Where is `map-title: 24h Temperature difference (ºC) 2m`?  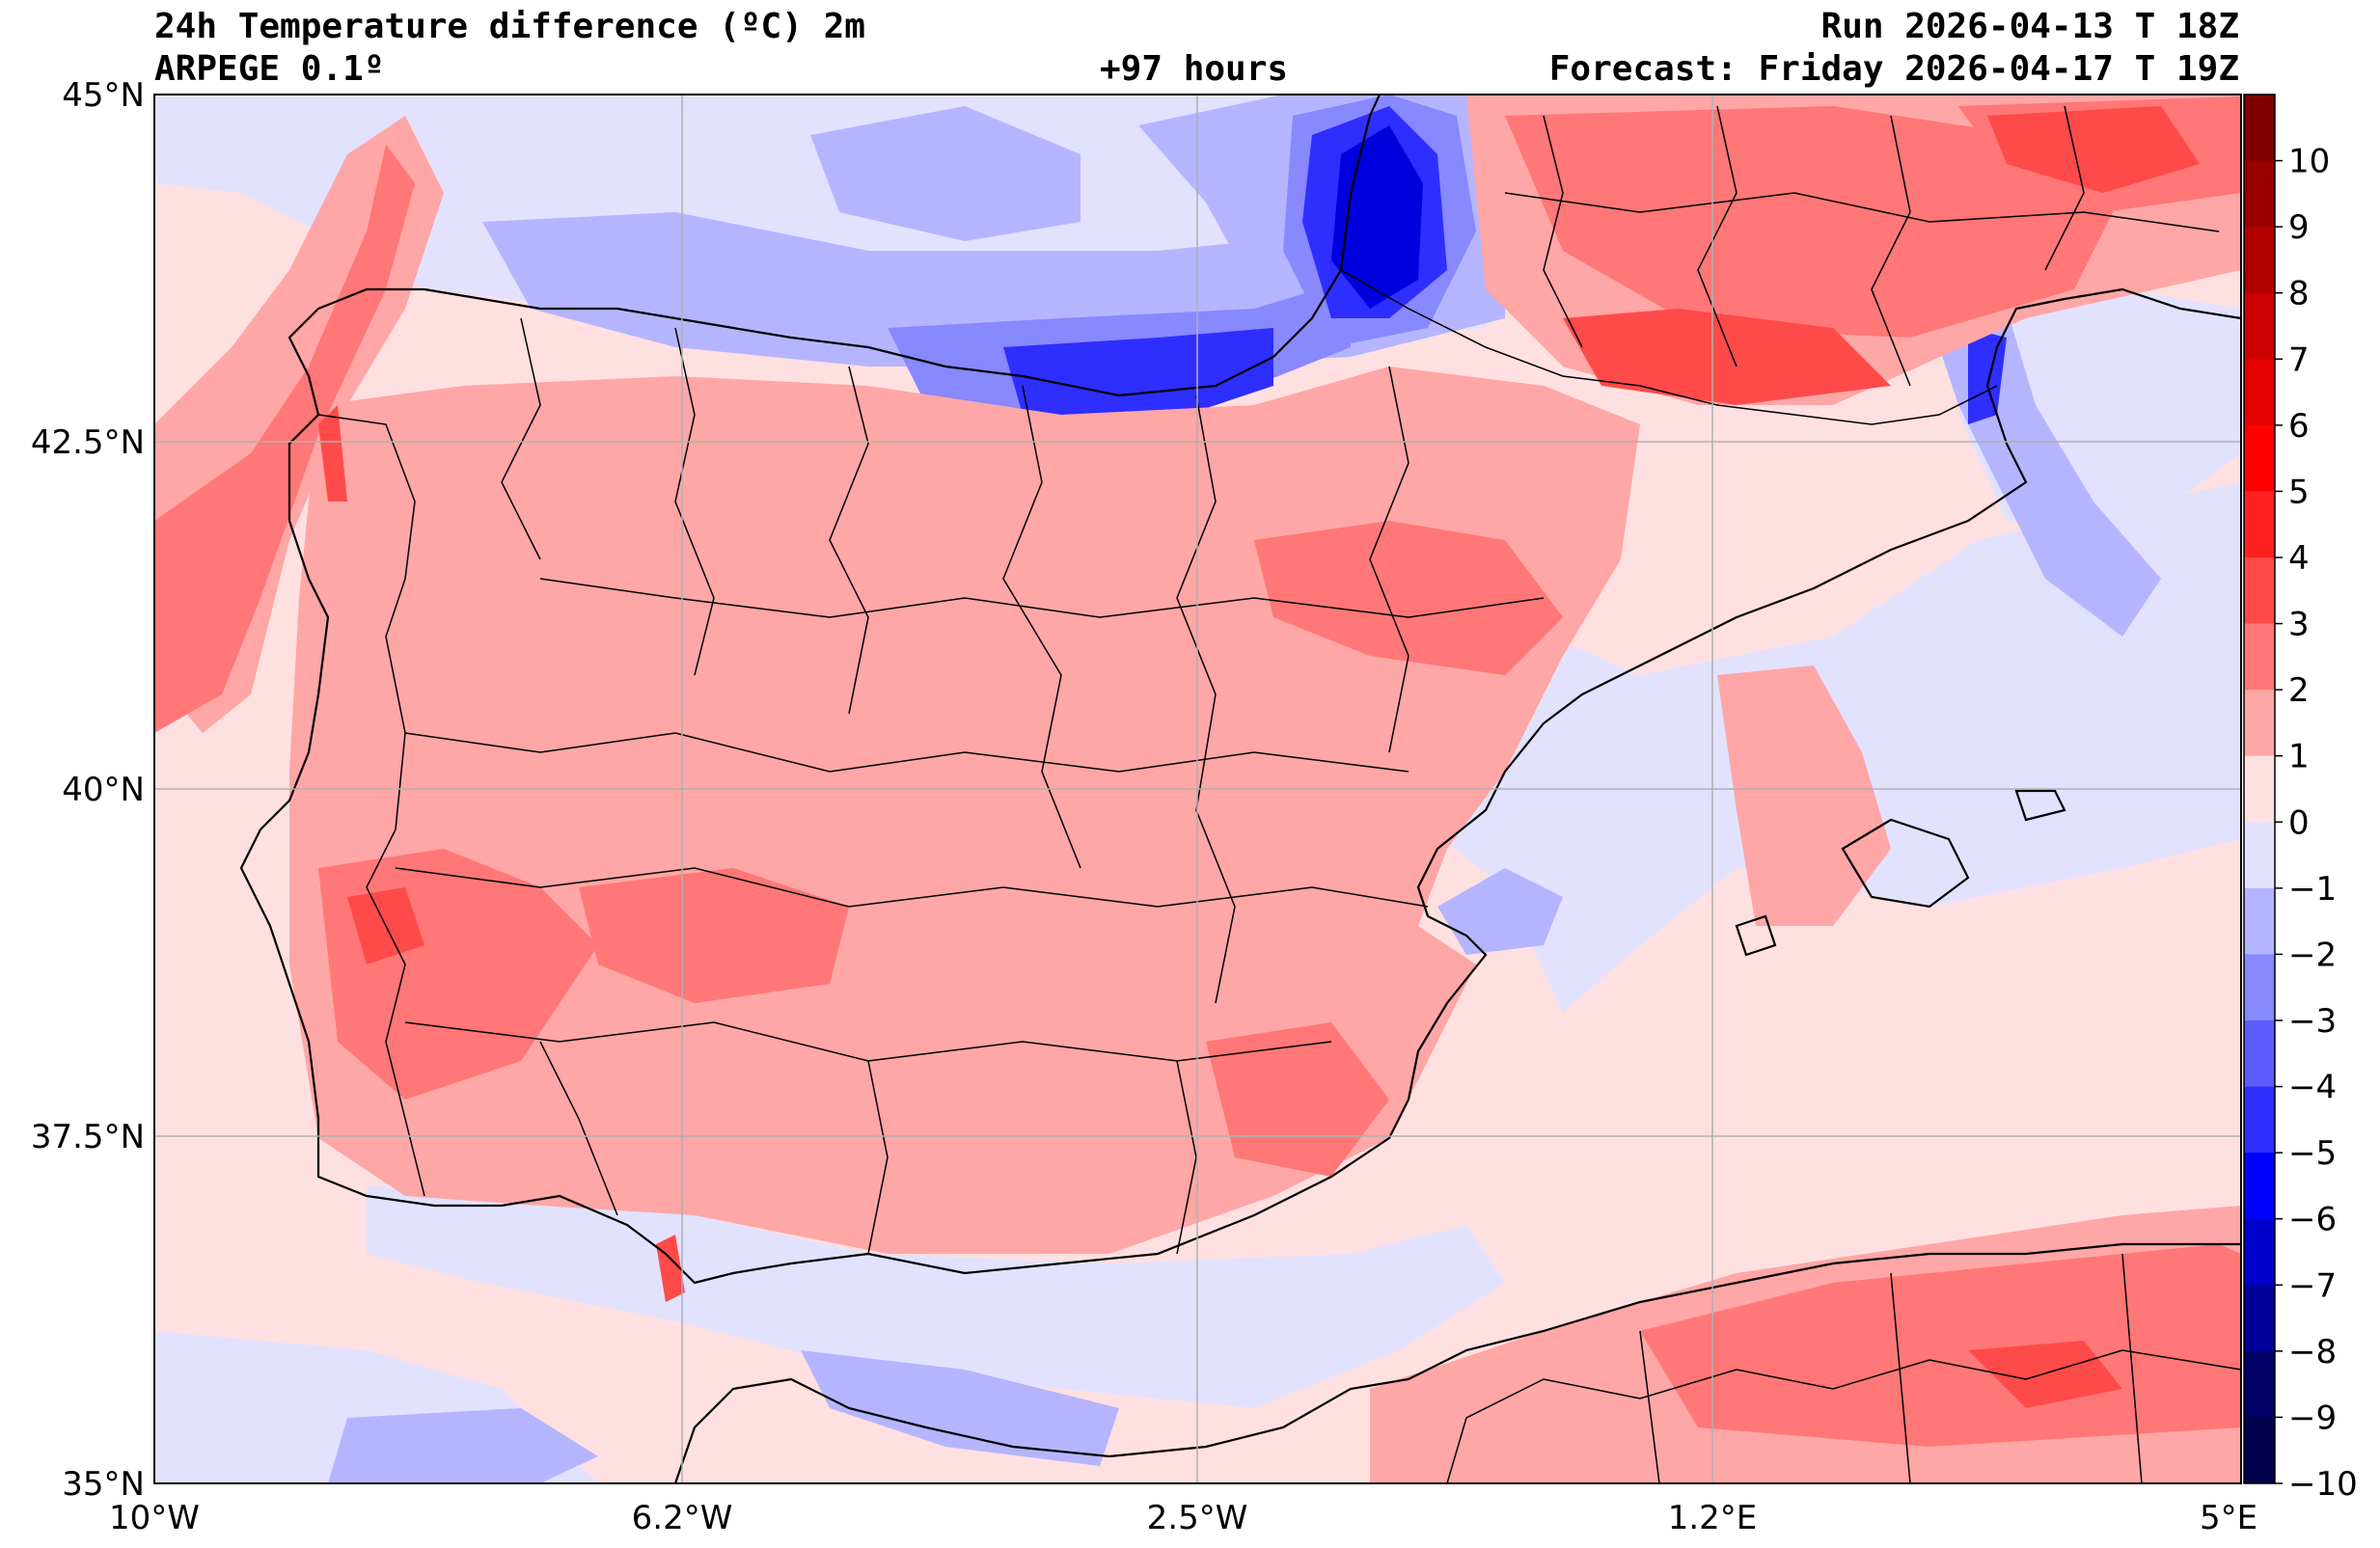 map-title: 24h Temperature difference (ºC) 2m is located at coordinates (510, 27).